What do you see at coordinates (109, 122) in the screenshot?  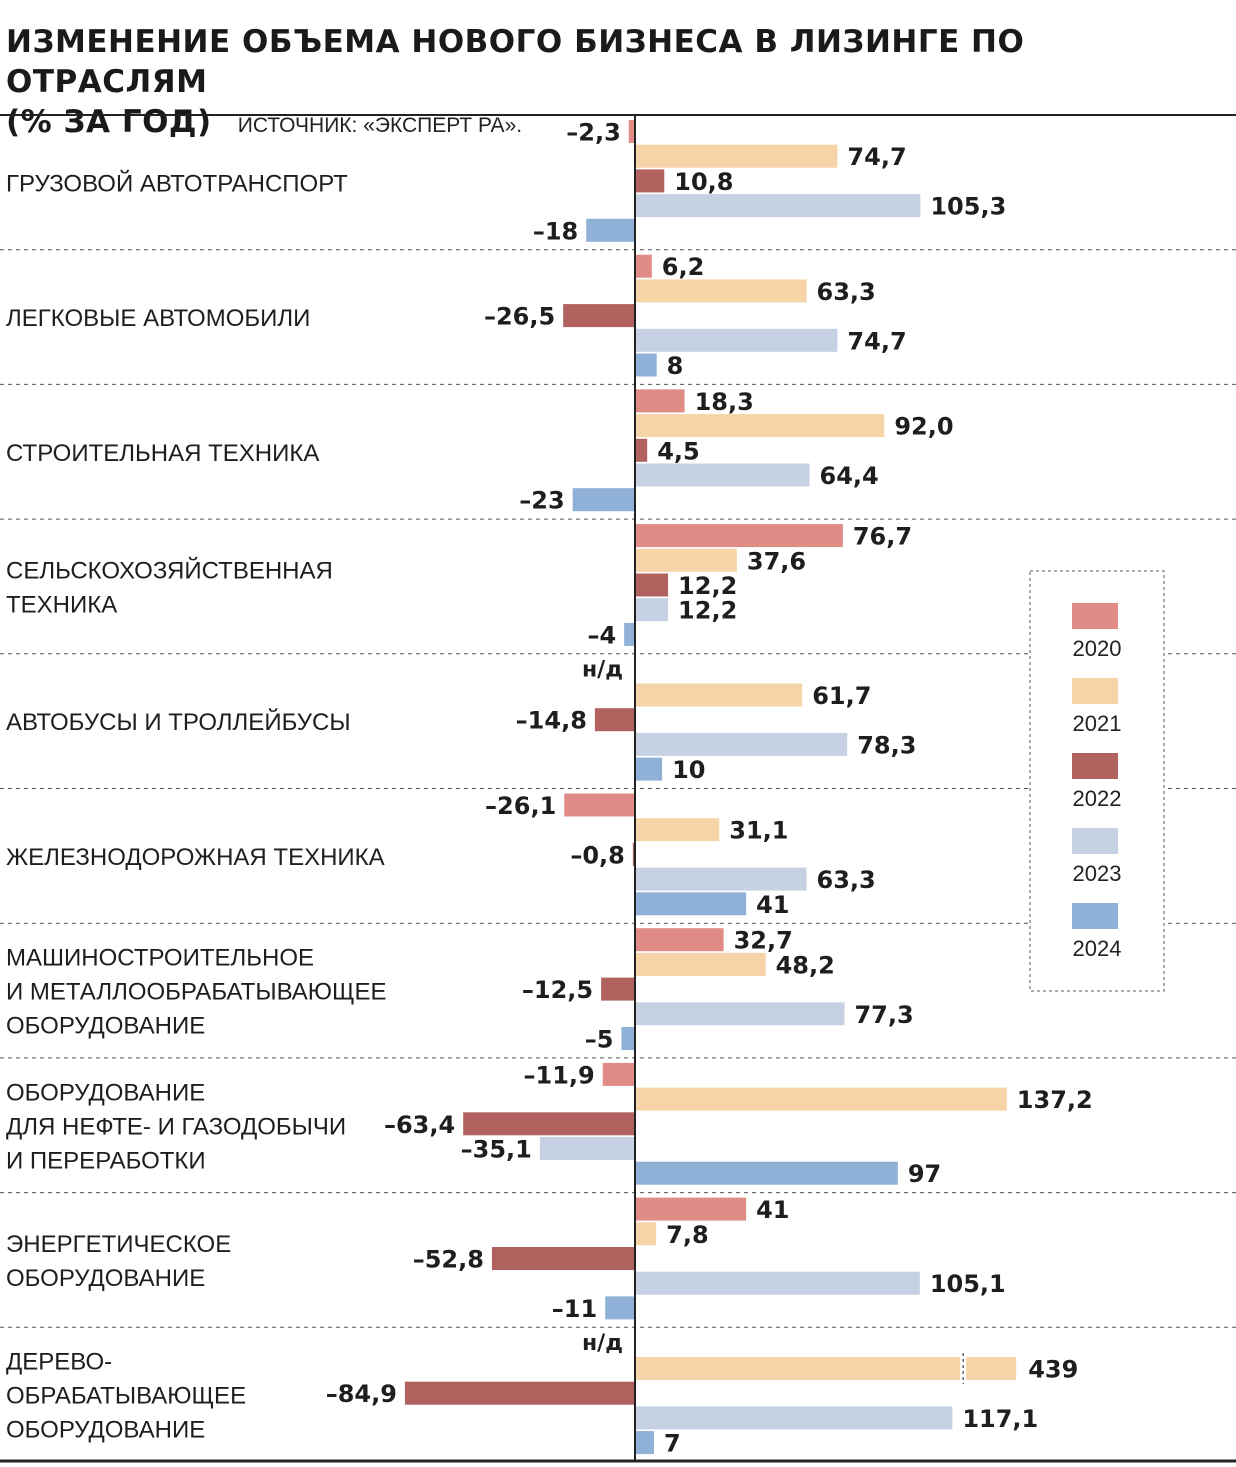 I see `title-line-2: (% ЗА ГОД)` at bounding box center [109, 122].